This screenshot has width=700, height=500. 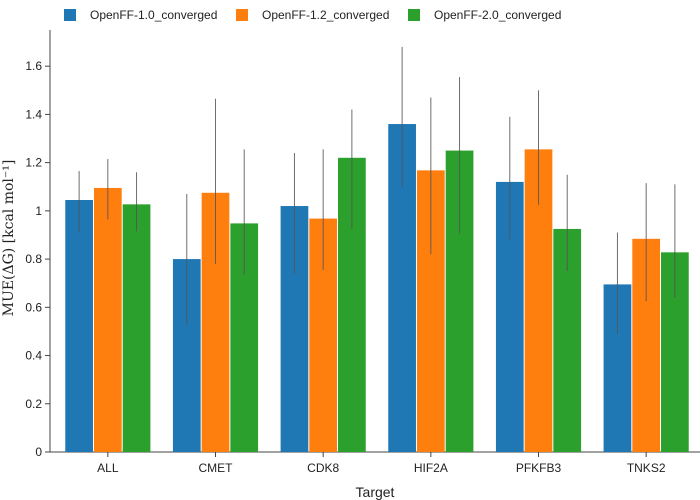 What do you see at coordinates (375, 492) in the screenshot?
I see `x-axis-title: Target` at bounding box center [375, 492].